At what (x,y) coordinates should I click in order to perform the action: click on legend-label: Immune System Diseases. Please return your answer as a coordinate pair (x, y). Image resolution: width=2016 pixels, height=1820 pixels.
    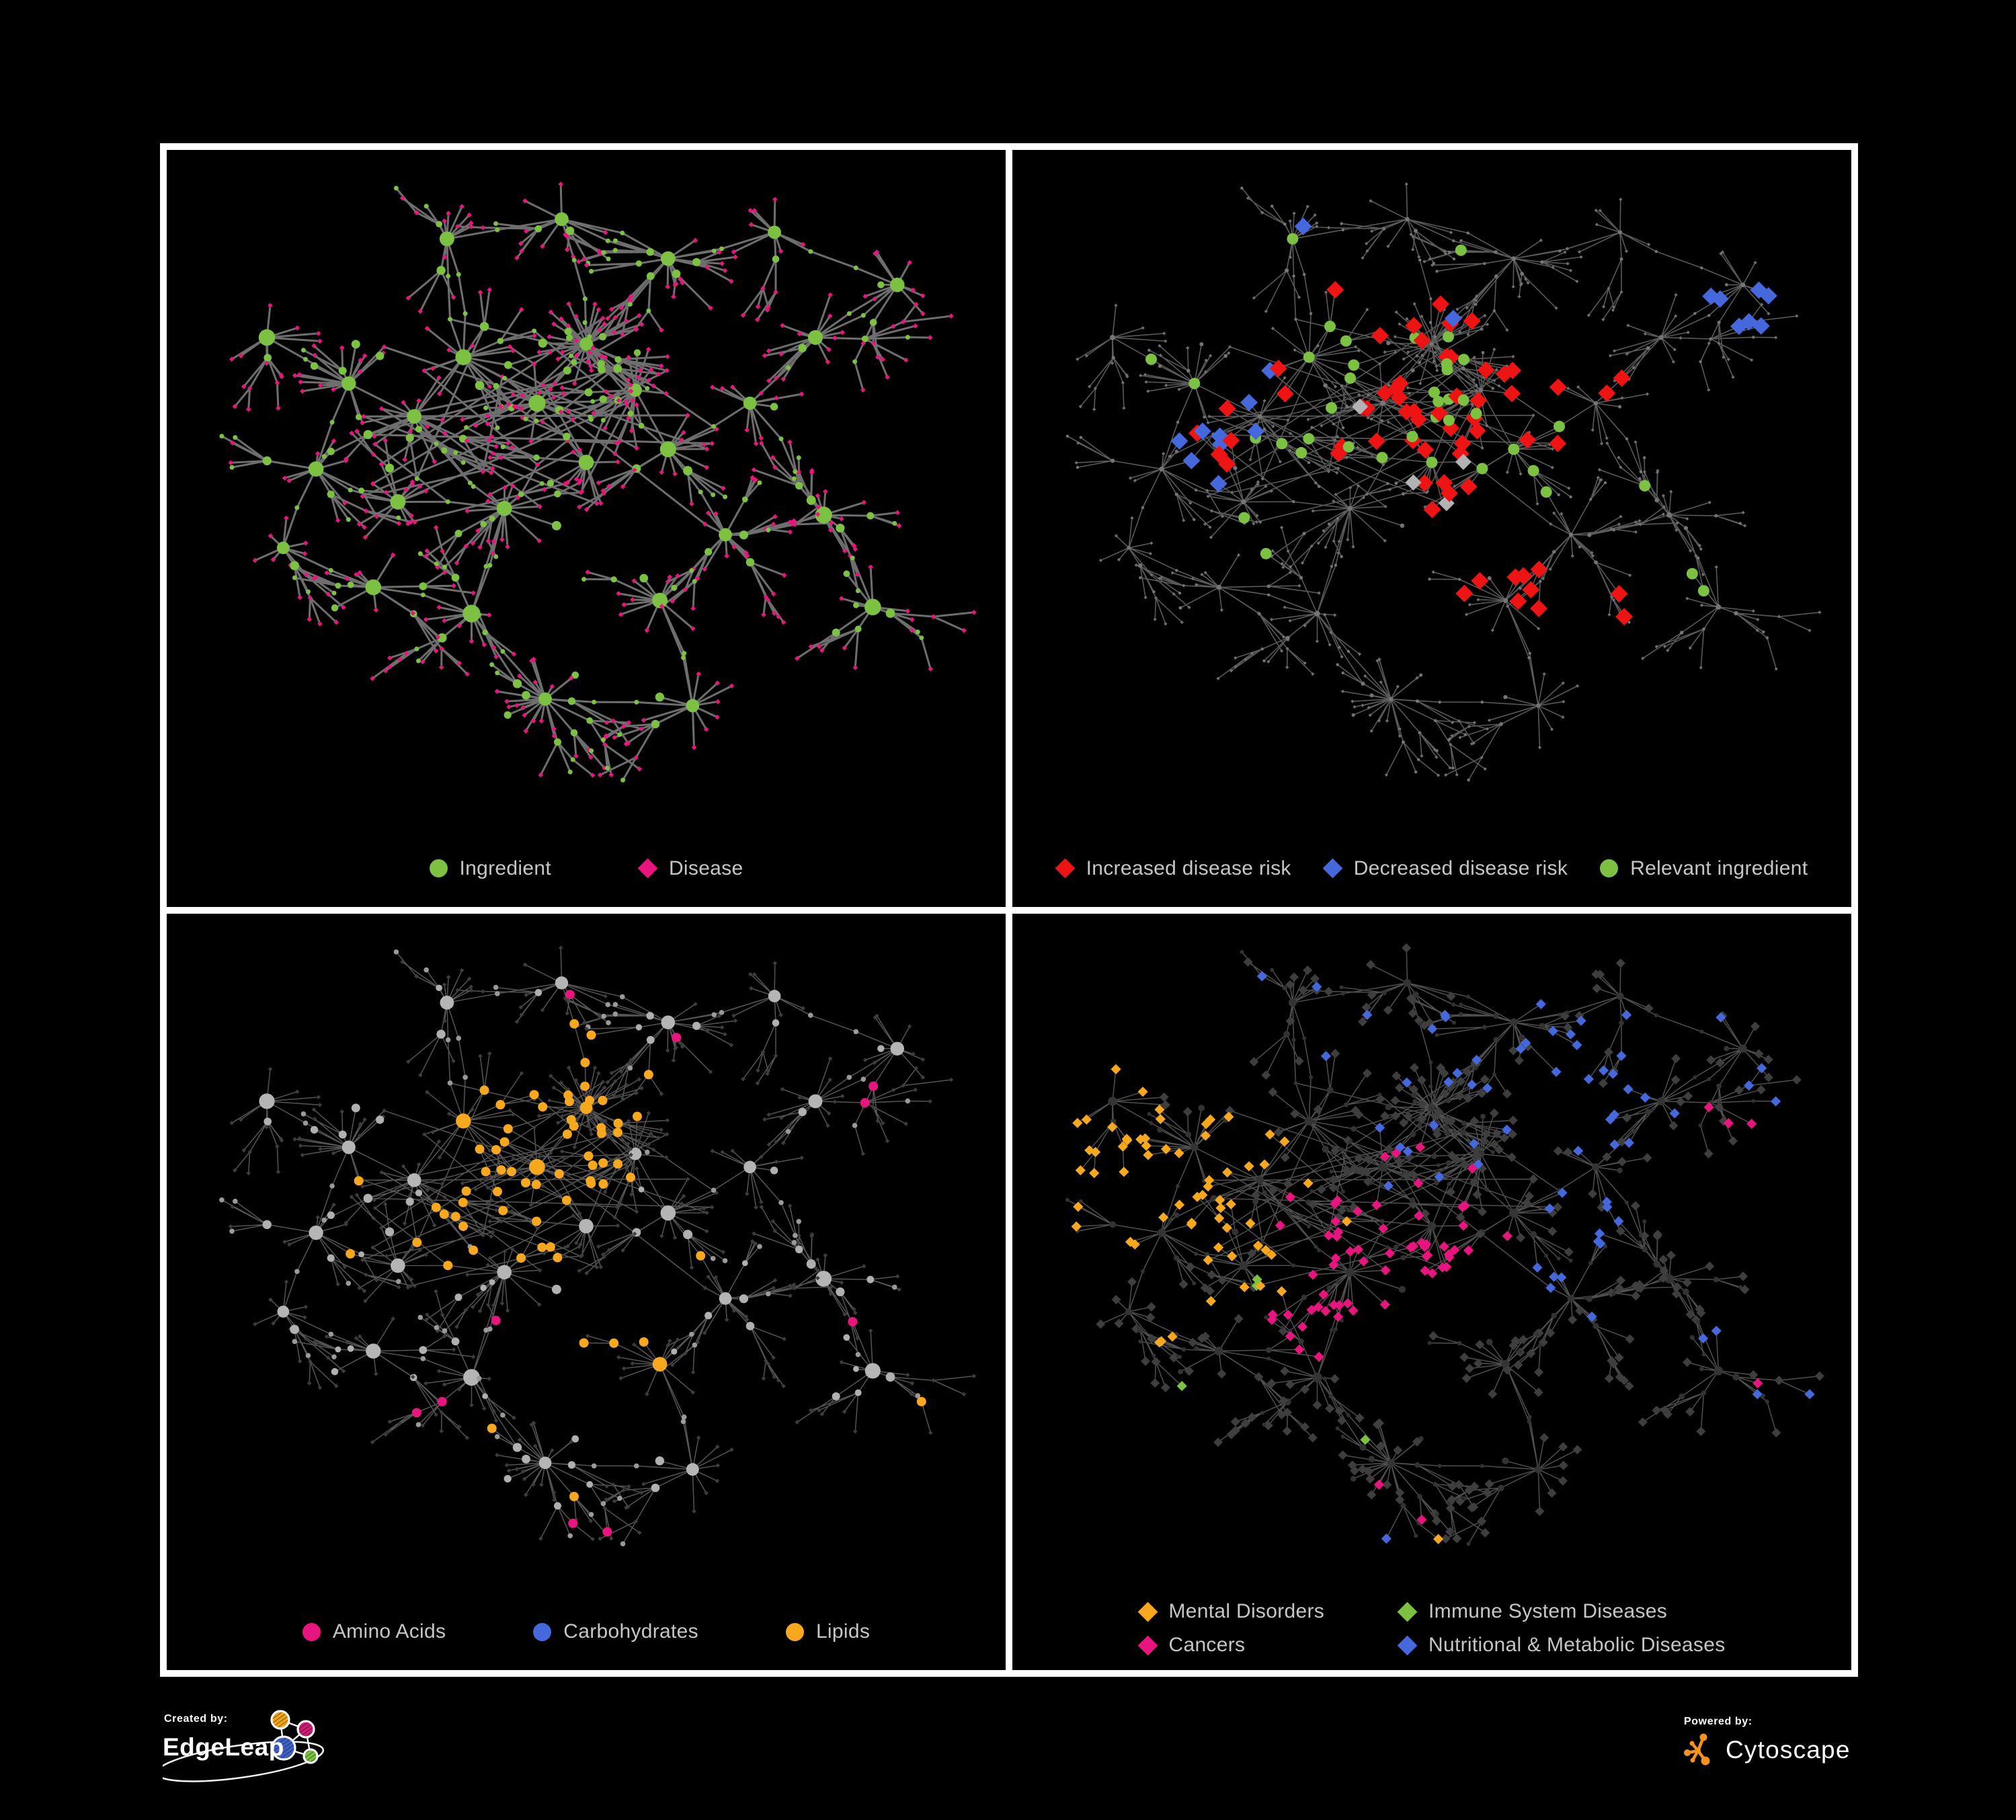
    Looking at the image, I should click on (1548, 1611).